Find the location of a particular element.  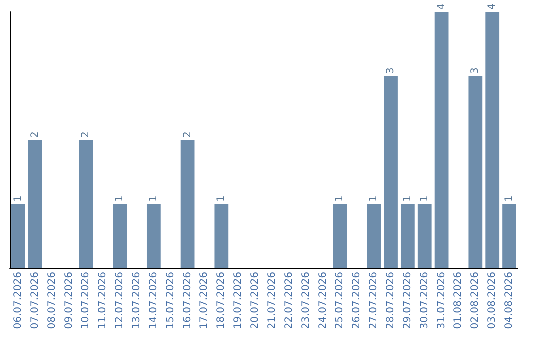

x-tick-label: 29.07.2026 is located at coordinates (408, 301).